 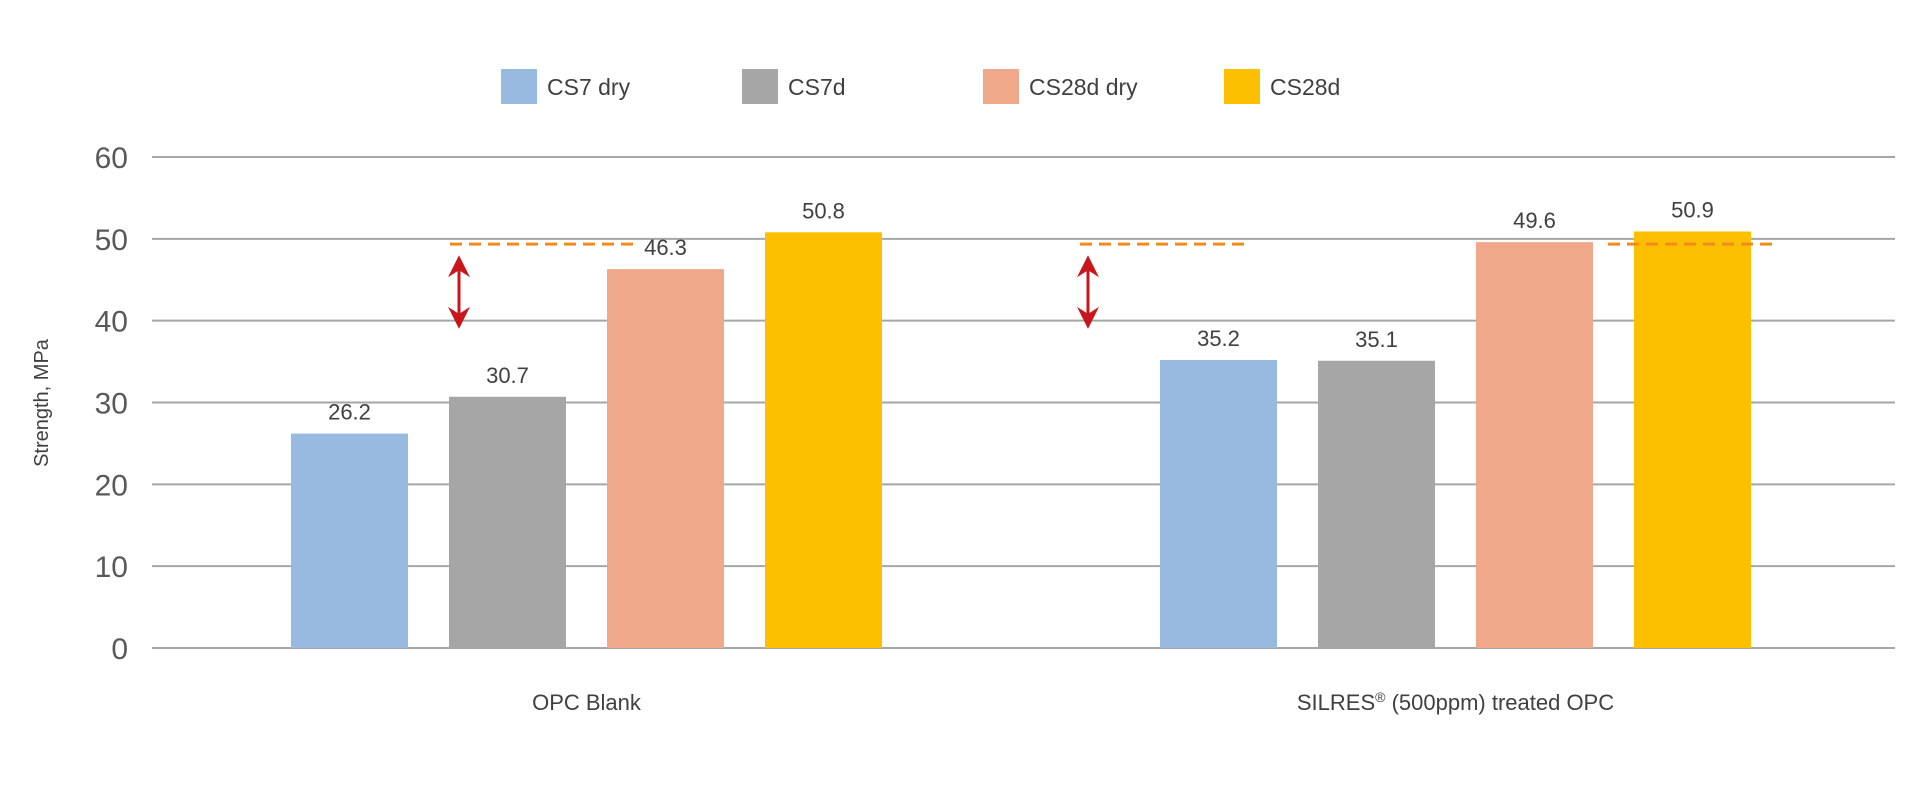 I want to click on legend-label: CS7d, so click(x=817, y=87).